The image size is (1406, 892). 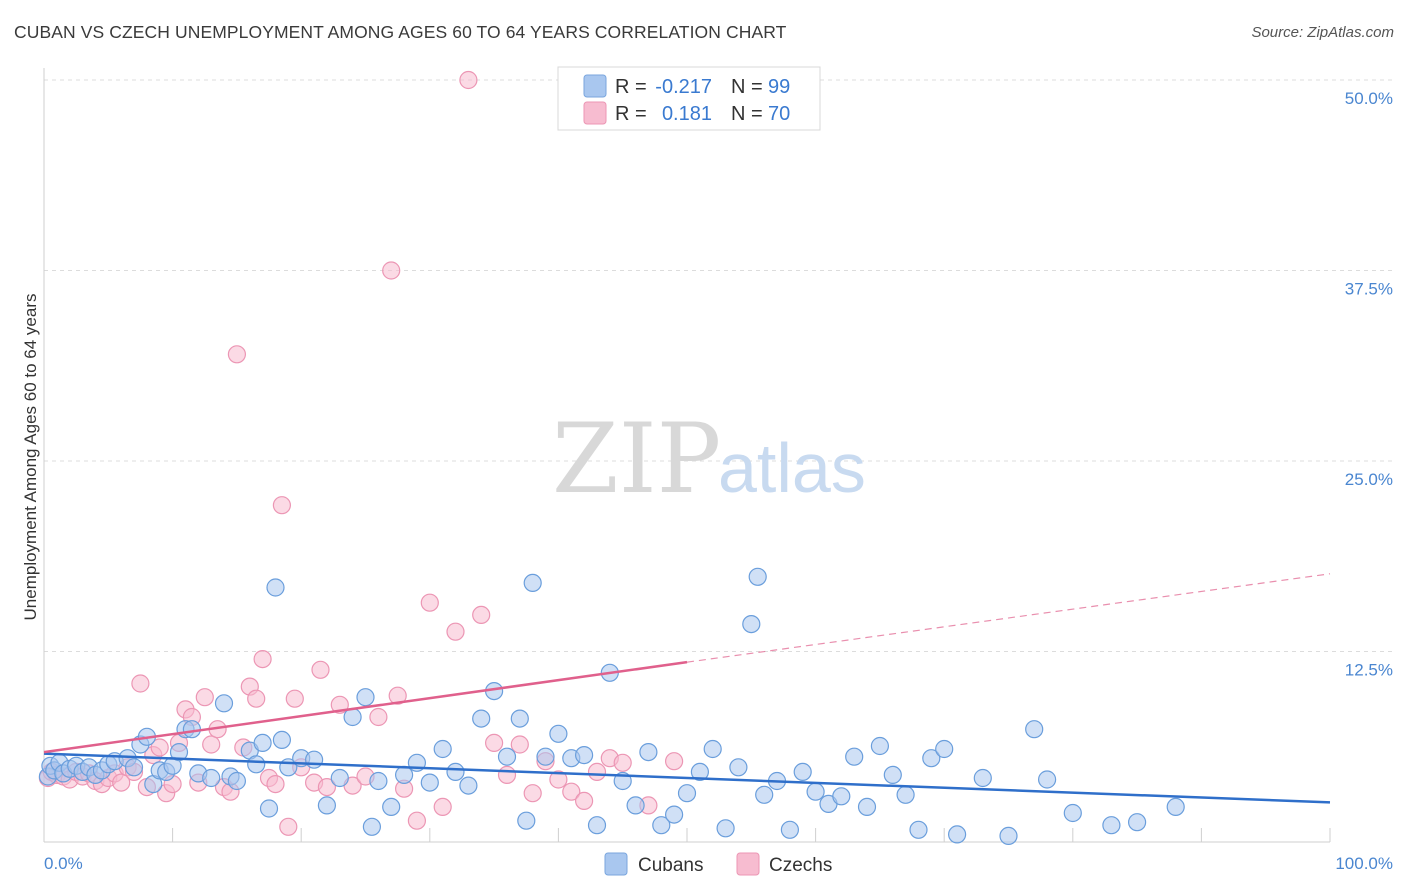 I want to click on x-tick-labels: 0.0% 100.0%, so click(x=718, y=863).